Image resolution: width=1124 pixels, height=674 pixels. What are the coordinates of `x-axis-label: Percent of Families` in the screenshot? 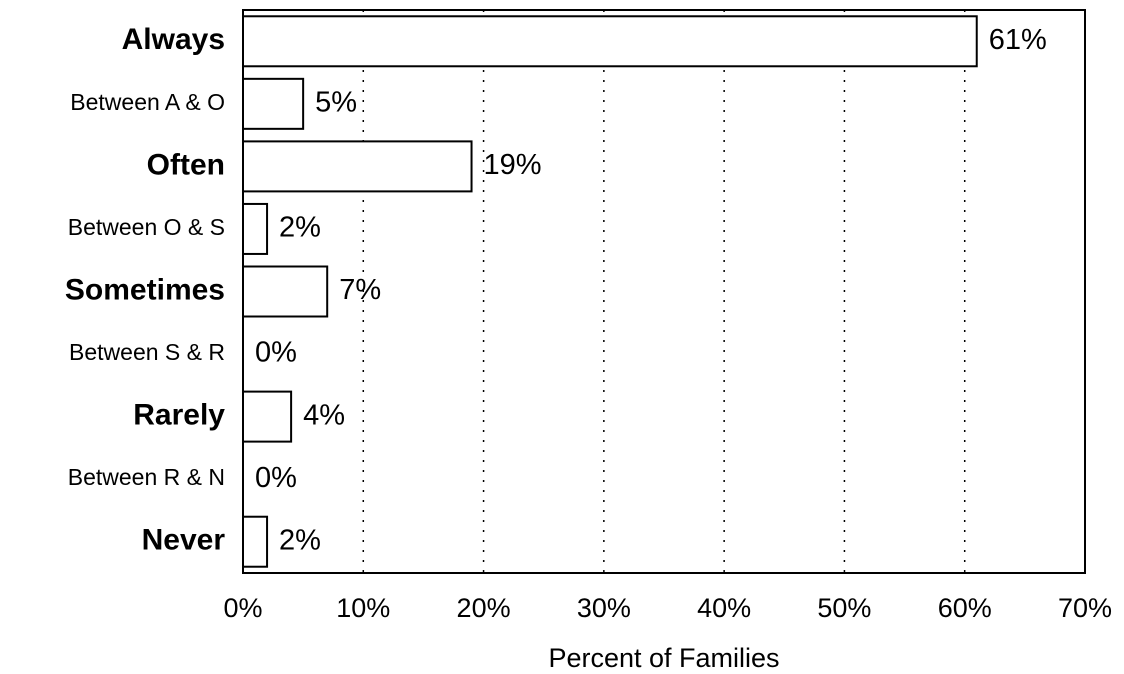 It's located at (663, 658).